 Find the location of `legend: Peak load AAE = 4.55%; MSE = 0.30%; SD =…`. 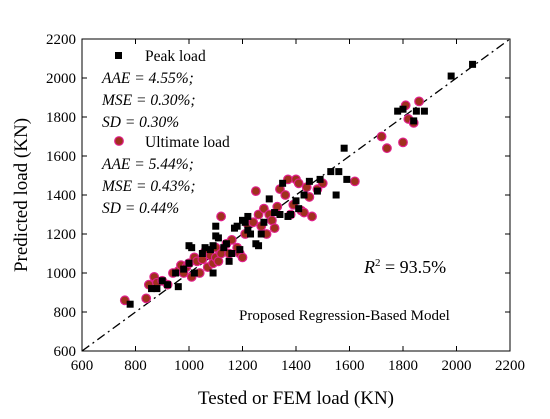

legend: Peak load AAE = 4.55%; MSE = 0.30%; SD =… is located at coordinates (165, 132).